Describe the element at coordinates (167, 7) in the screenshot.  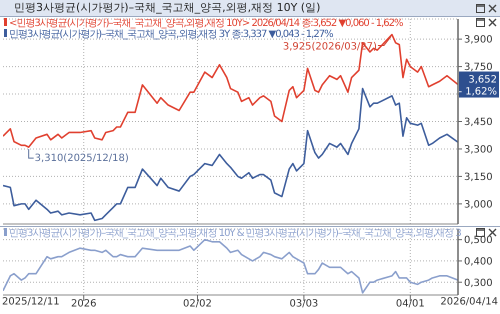
I see `chart-title: 민평3사평균(시가평가)–국채_국고채_양곡,외평,재정 10Y (일)` at that location.